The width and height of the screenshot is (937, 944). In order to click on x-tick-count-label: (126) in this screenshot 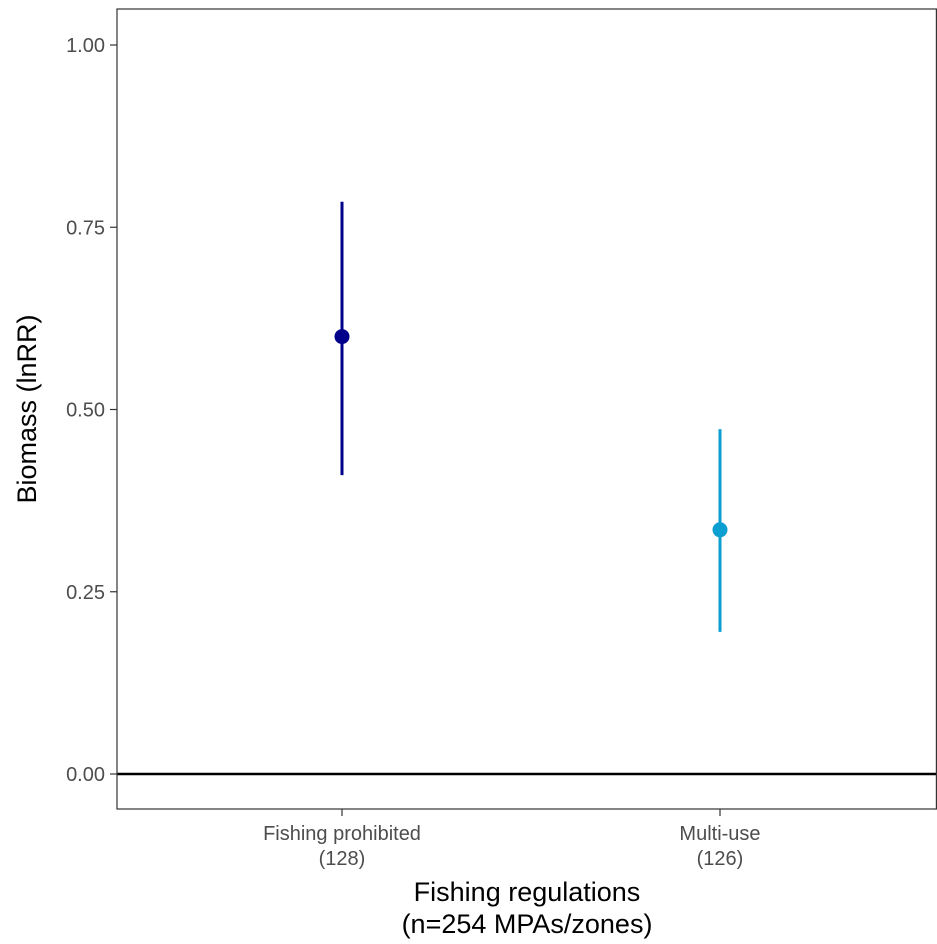, I will do `click(720, 859)`.